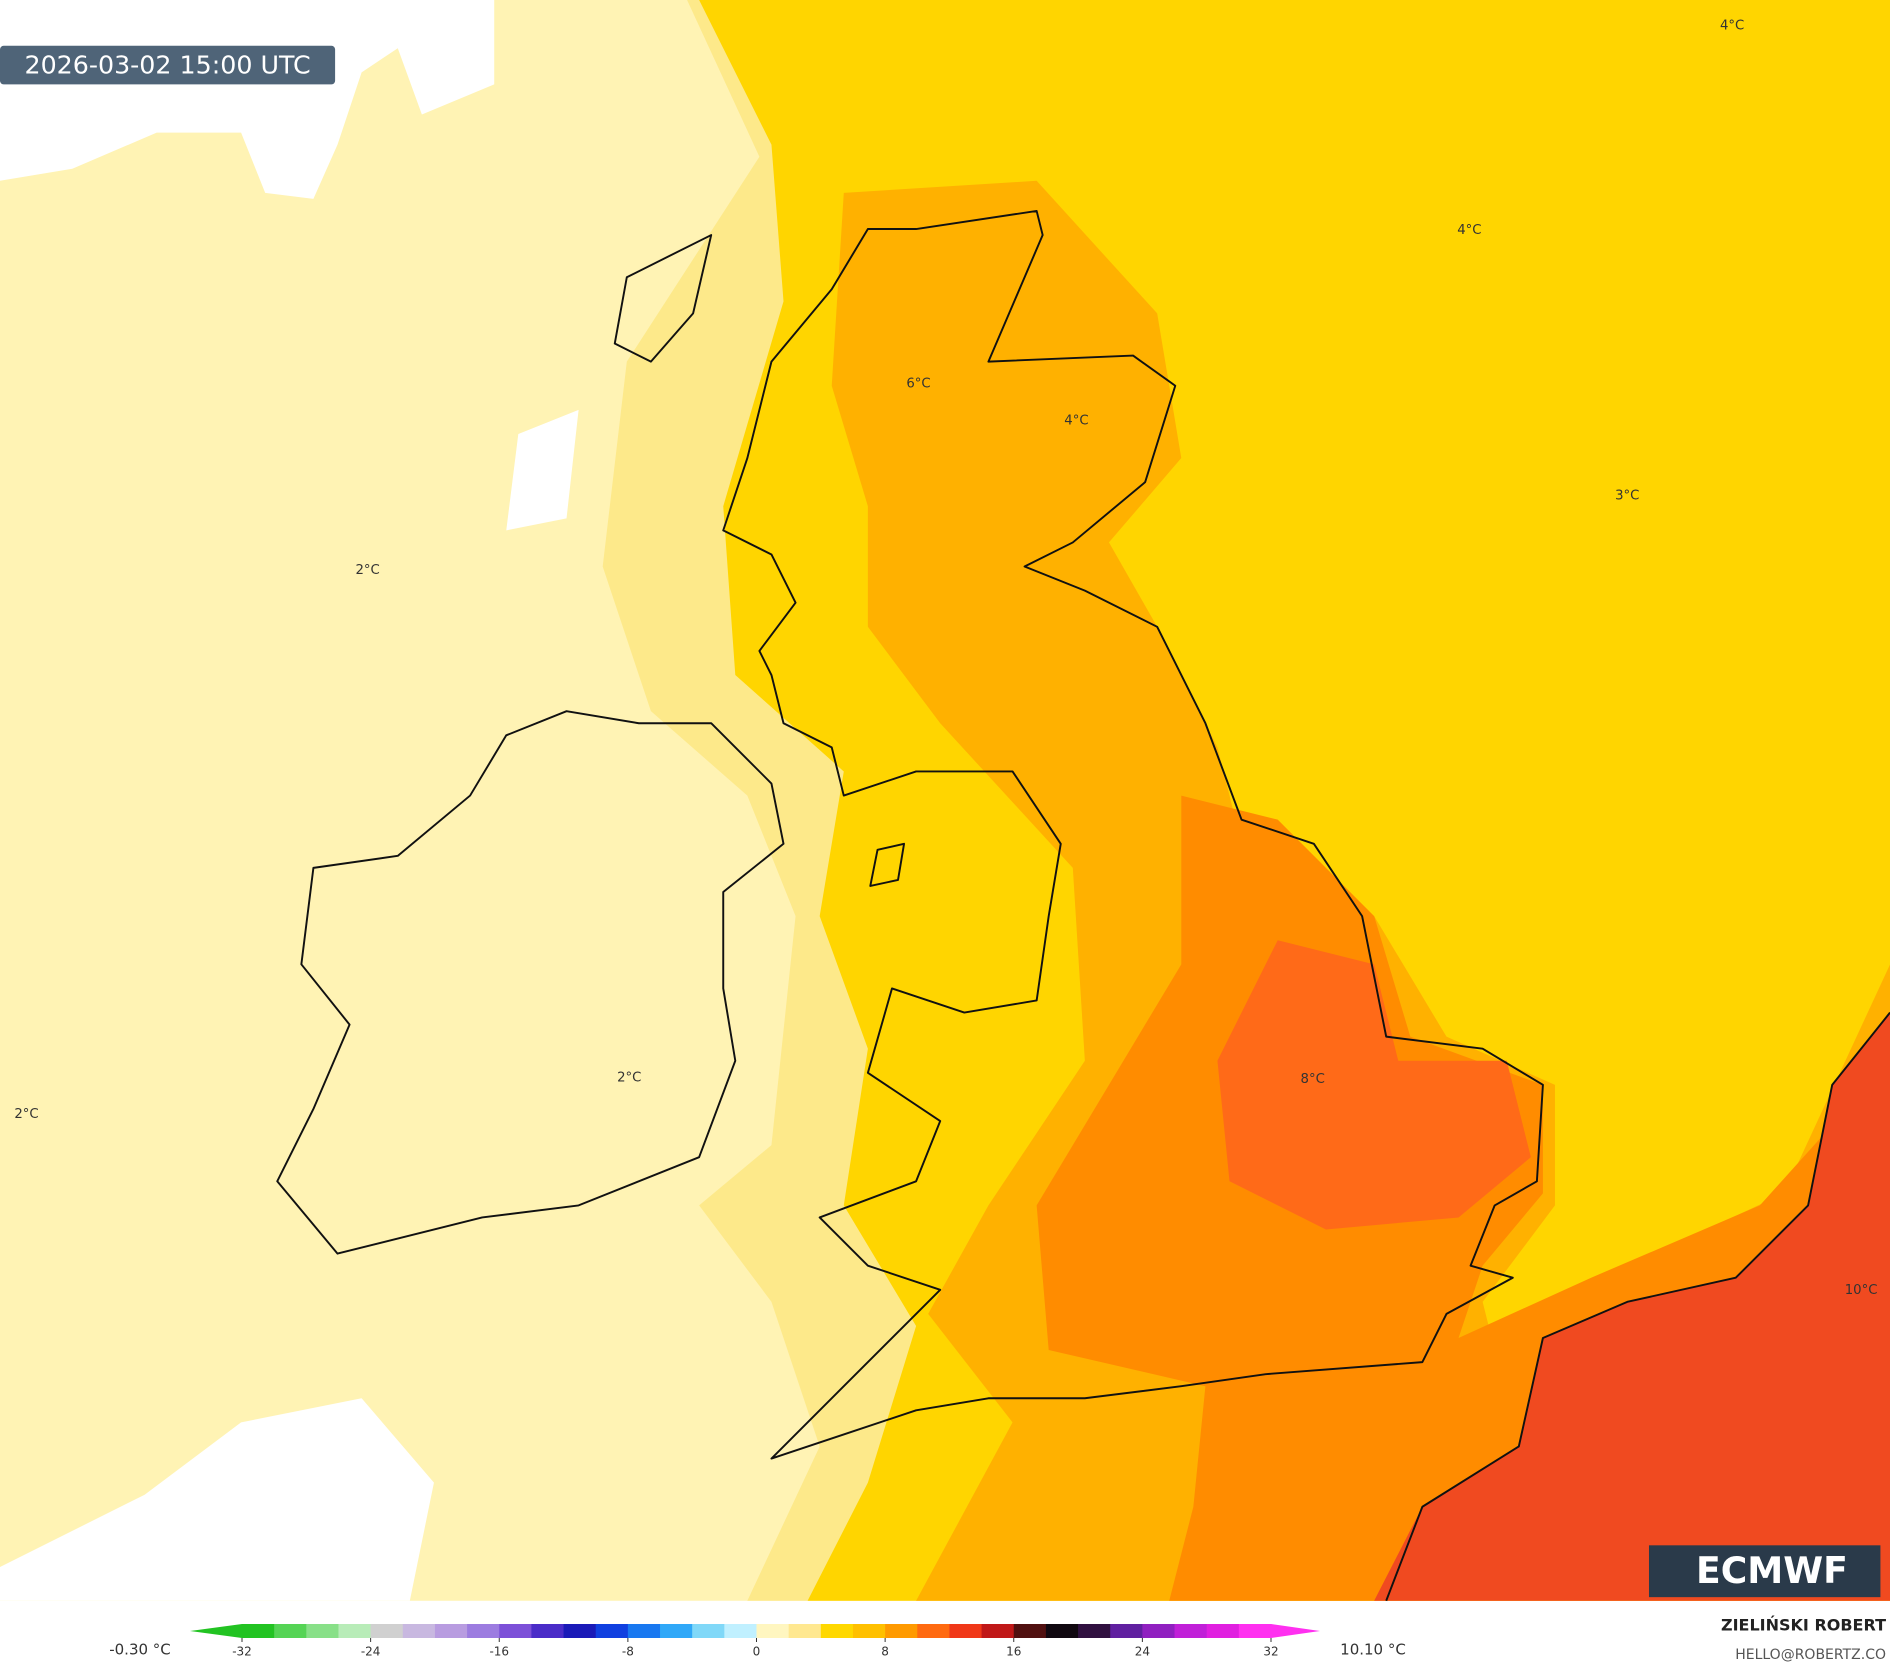 This screenshot has width=1890, height=1664. What do you see at coordinates (1627, 495) in the screenshot?
I see `contour-label: 3°C` at bounding box center [1627, 495].